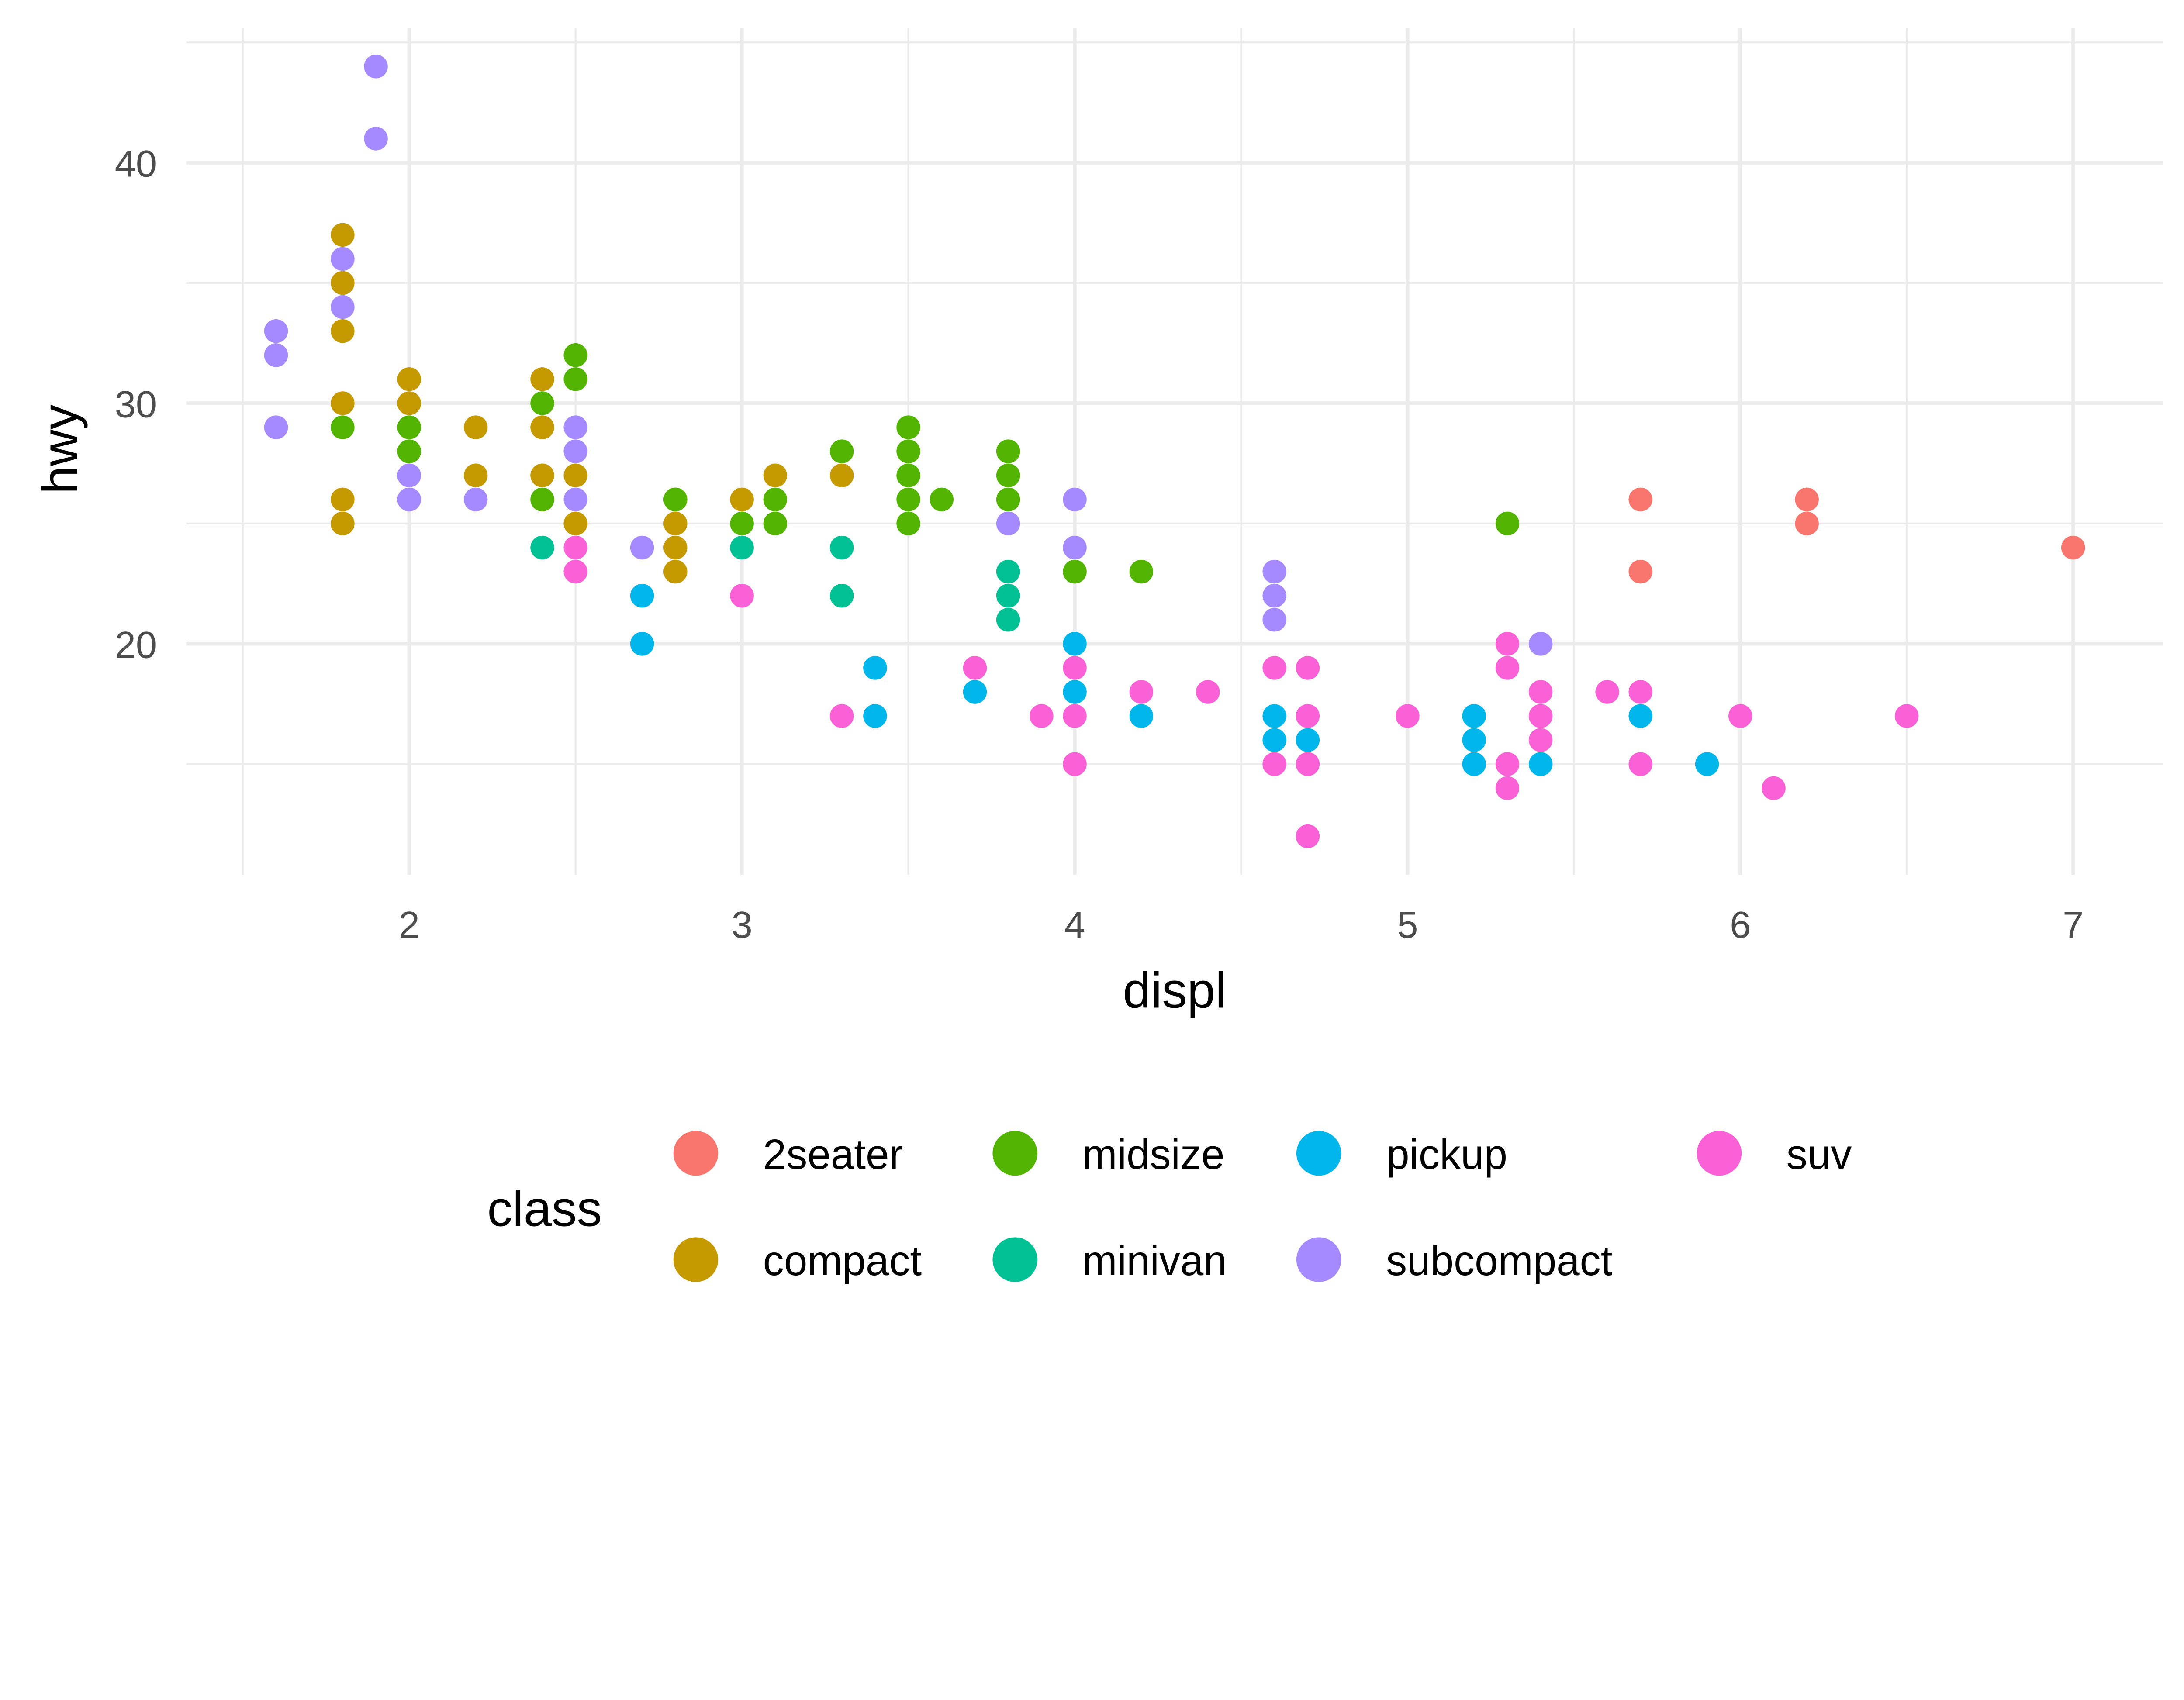 The width and height of the screenshot is (2184, 1700). What do you see at coordinates (696, 1153) in the screenshot?
I see `legend-key-2seater` at bounding box center [696, 1153].